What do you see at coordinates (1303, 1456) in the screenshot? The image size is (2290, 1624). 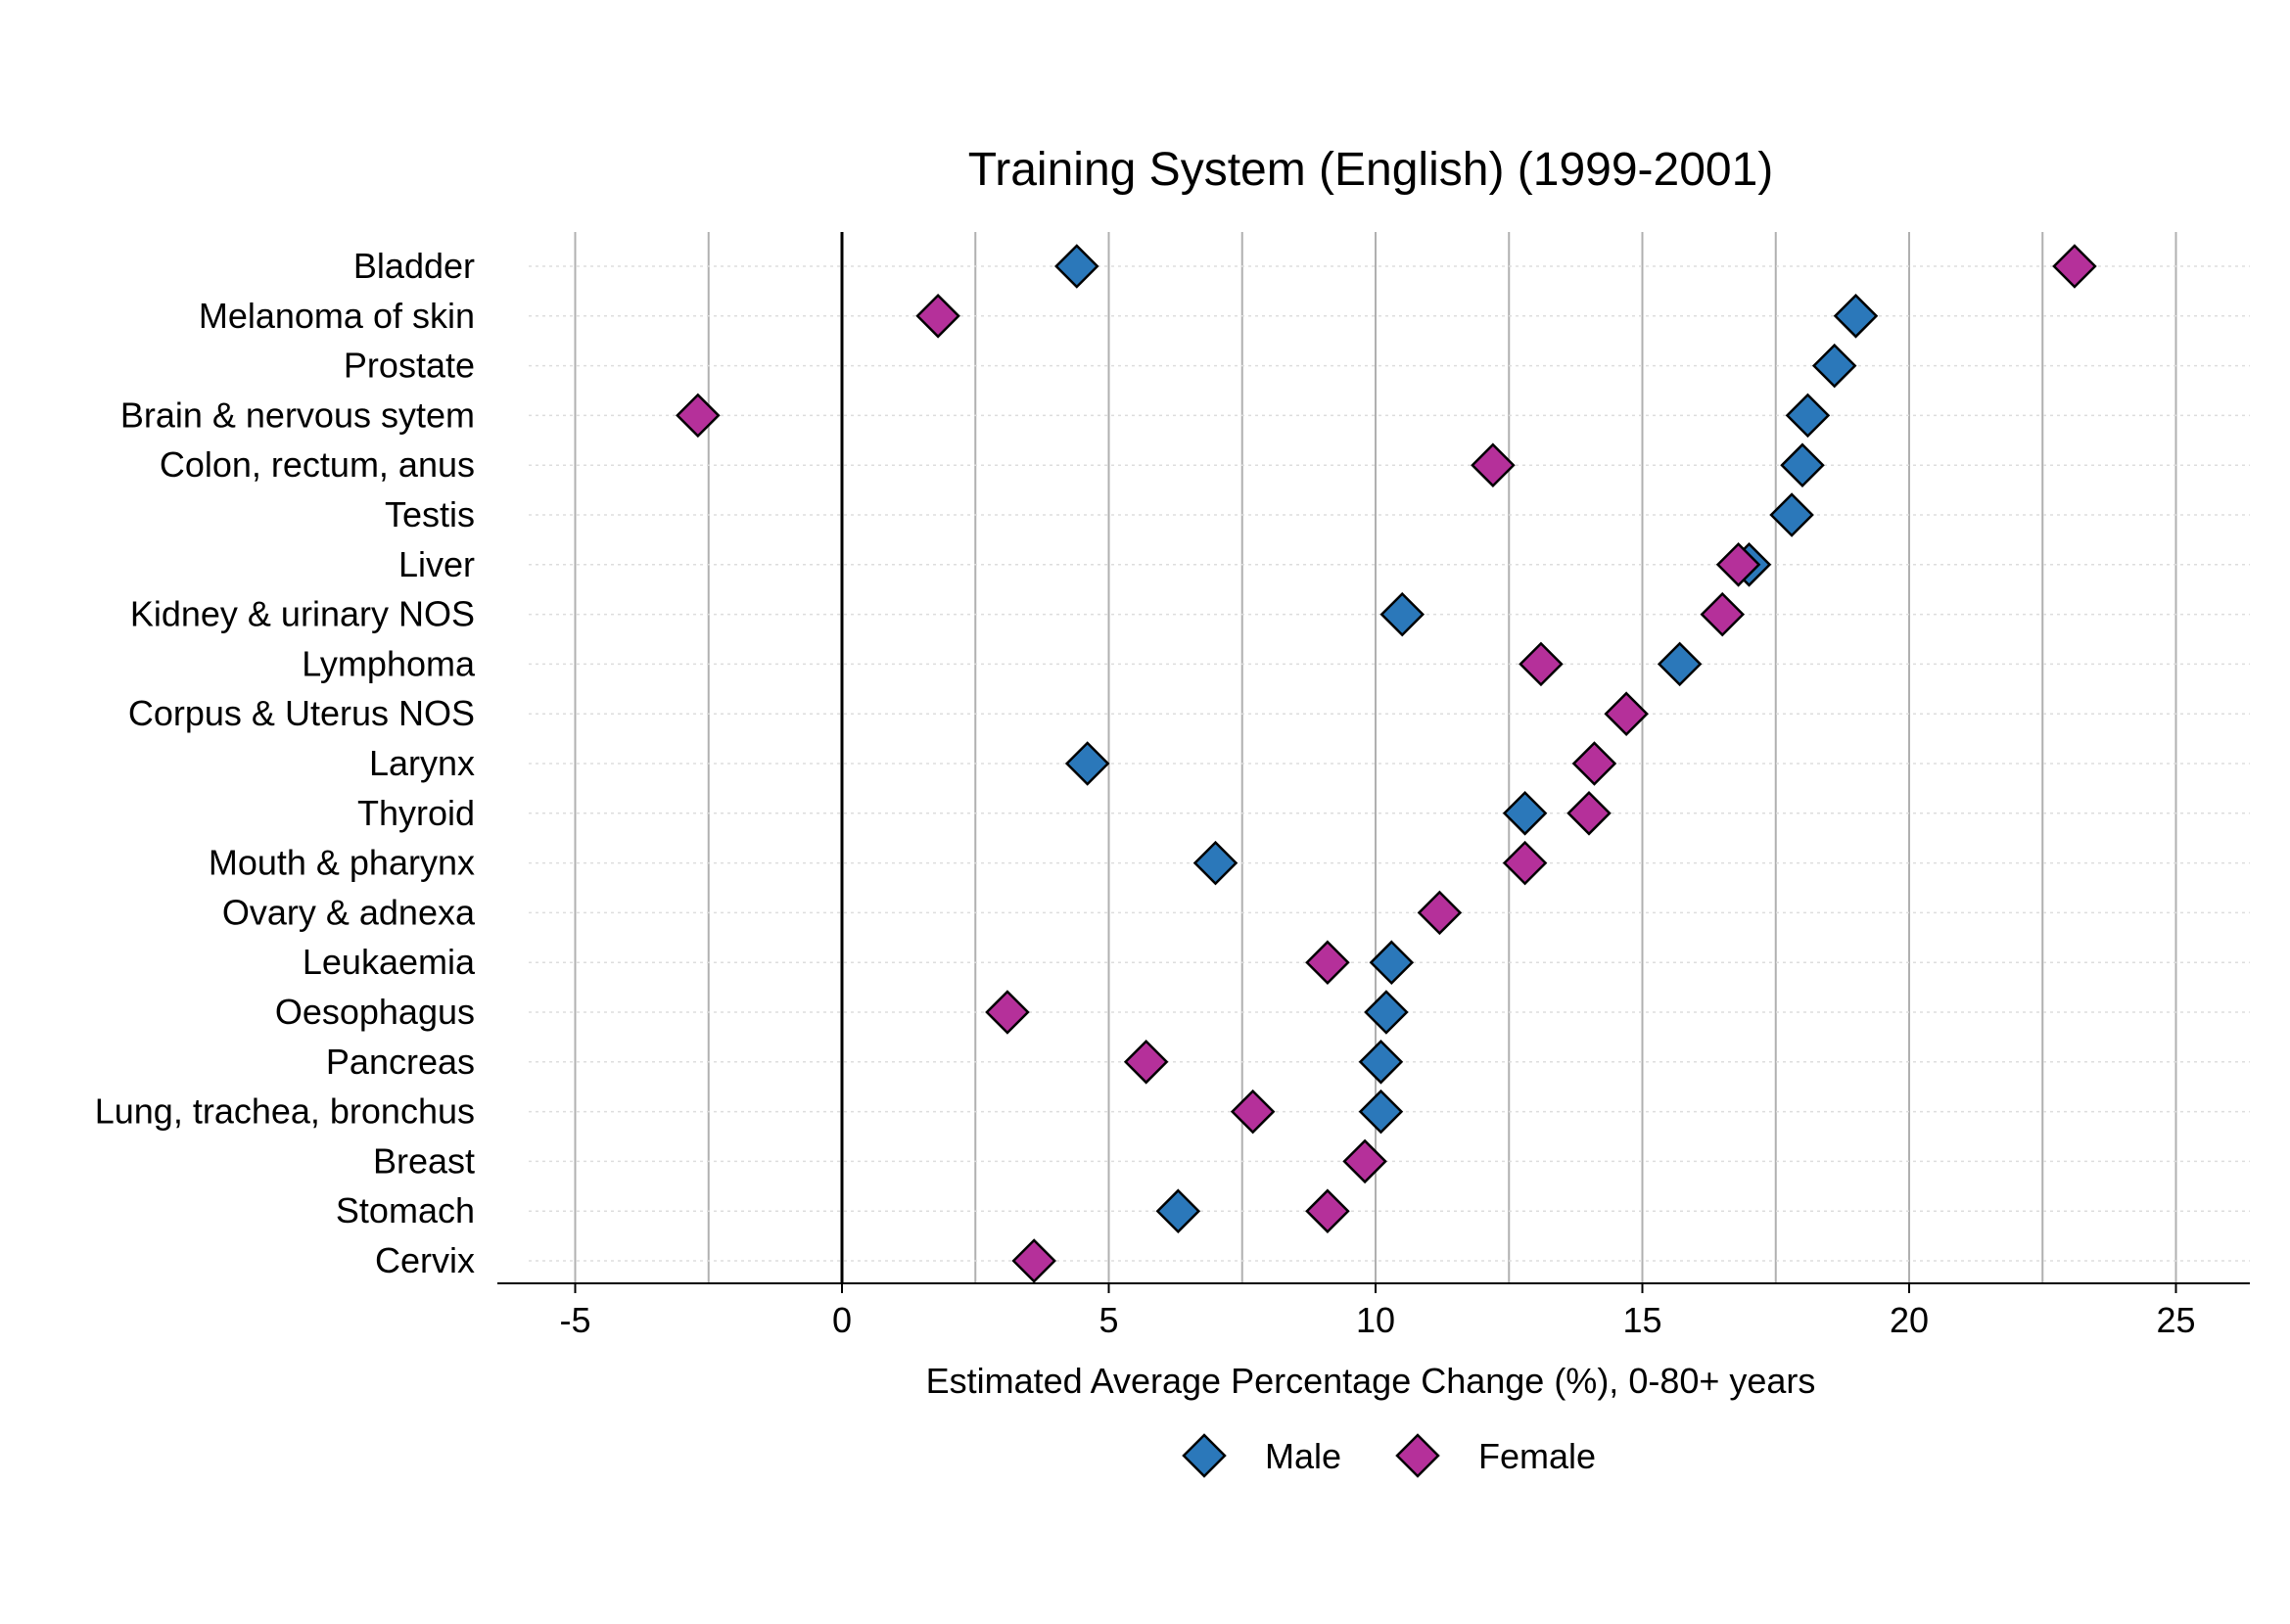 I see `legend-male-label: Male` at bounding box center [1303, 1456].